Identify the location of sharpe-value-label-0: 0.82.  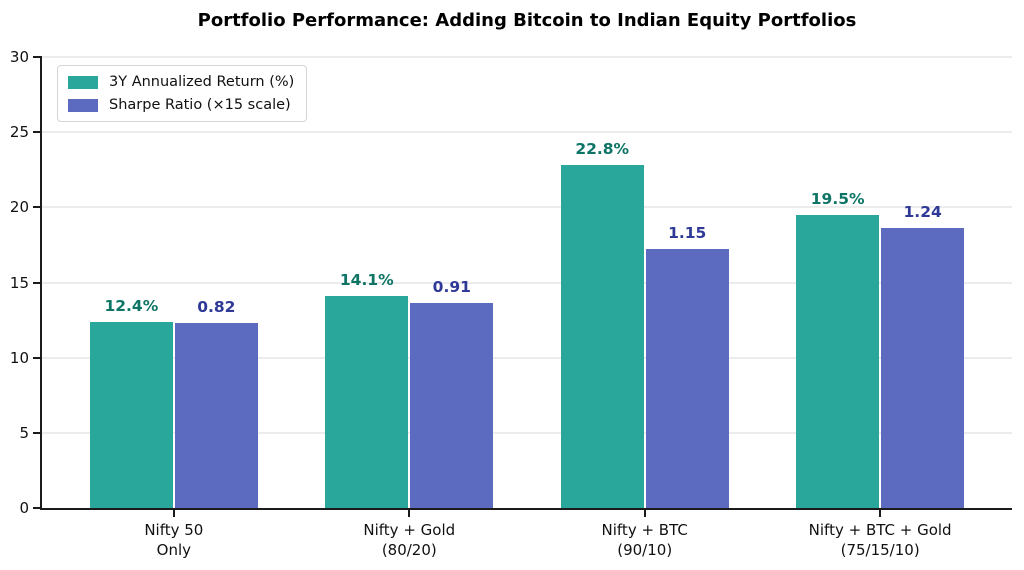
(216, 307).